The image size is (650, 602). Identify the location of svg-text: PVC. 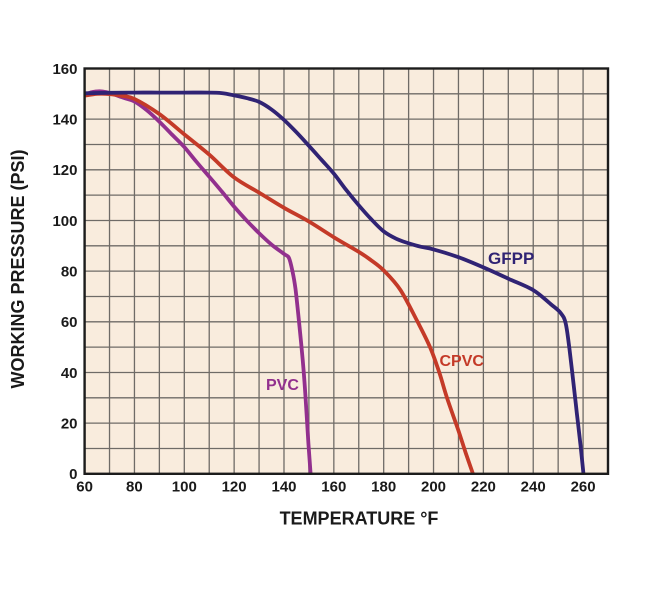
(282, 385).